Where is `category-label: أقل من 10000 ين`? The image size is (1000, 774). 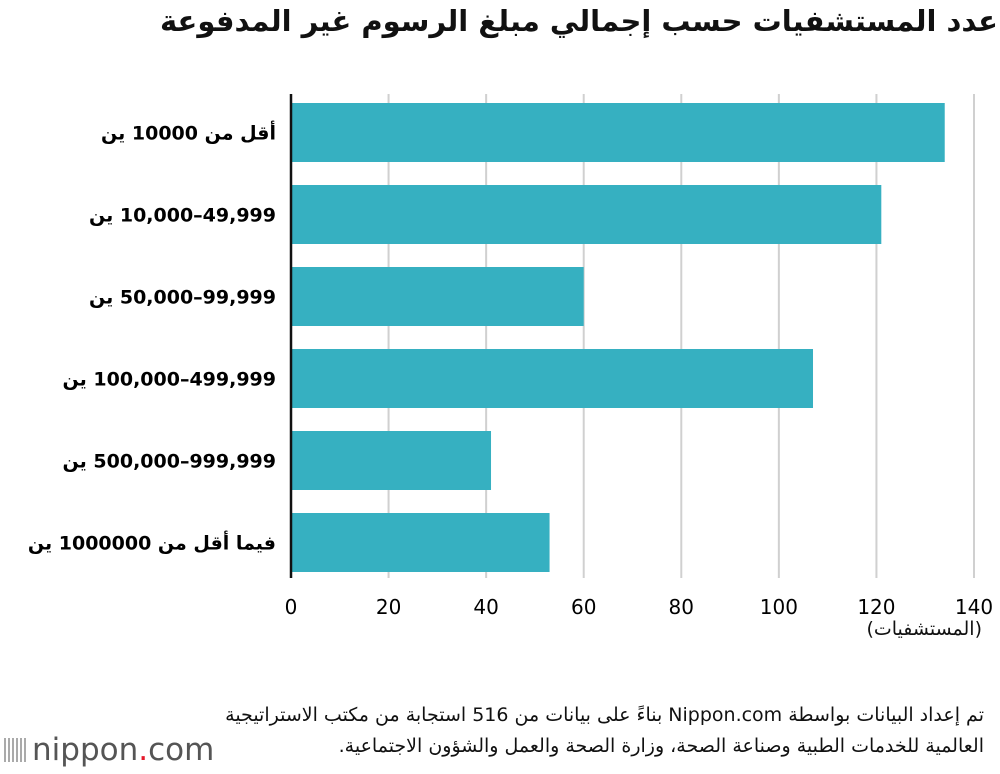
category-label: أقل من 10000 ين is located at coordinates (188, 133).